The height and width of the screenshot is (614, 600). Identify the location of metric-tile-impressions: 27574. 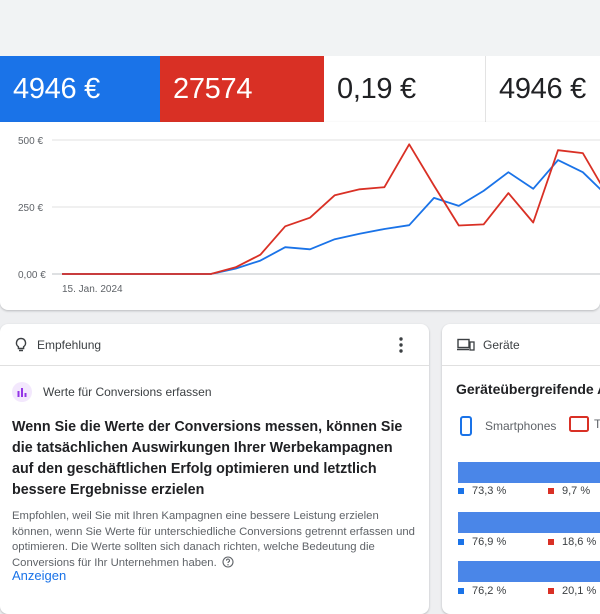
(242, 89).